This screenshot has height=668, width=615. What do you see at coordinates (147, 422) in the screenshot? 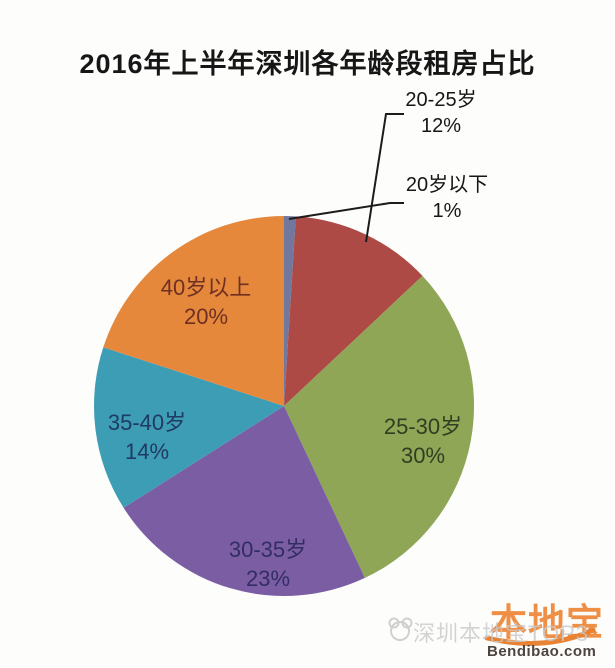
I see `label-35-40-name: 35-40岁` at bounding box center [147, 422].